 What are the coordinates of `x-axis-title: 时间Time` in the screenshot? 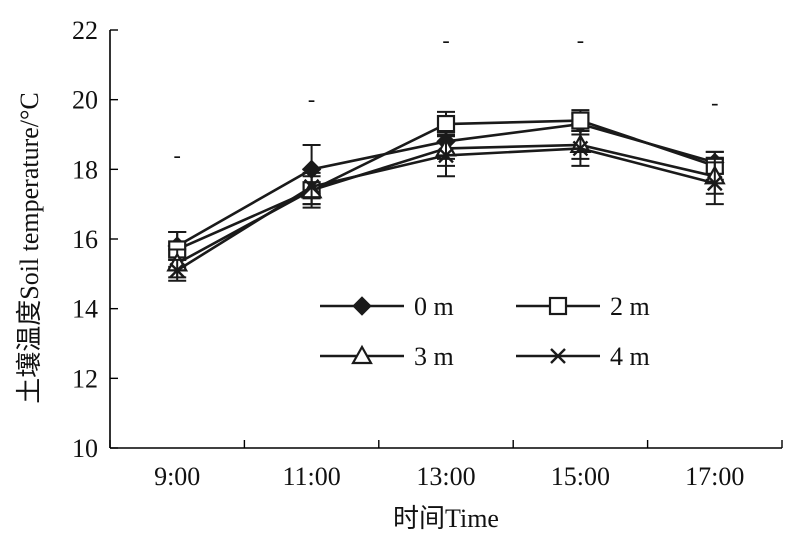 It's located at (446, 518).